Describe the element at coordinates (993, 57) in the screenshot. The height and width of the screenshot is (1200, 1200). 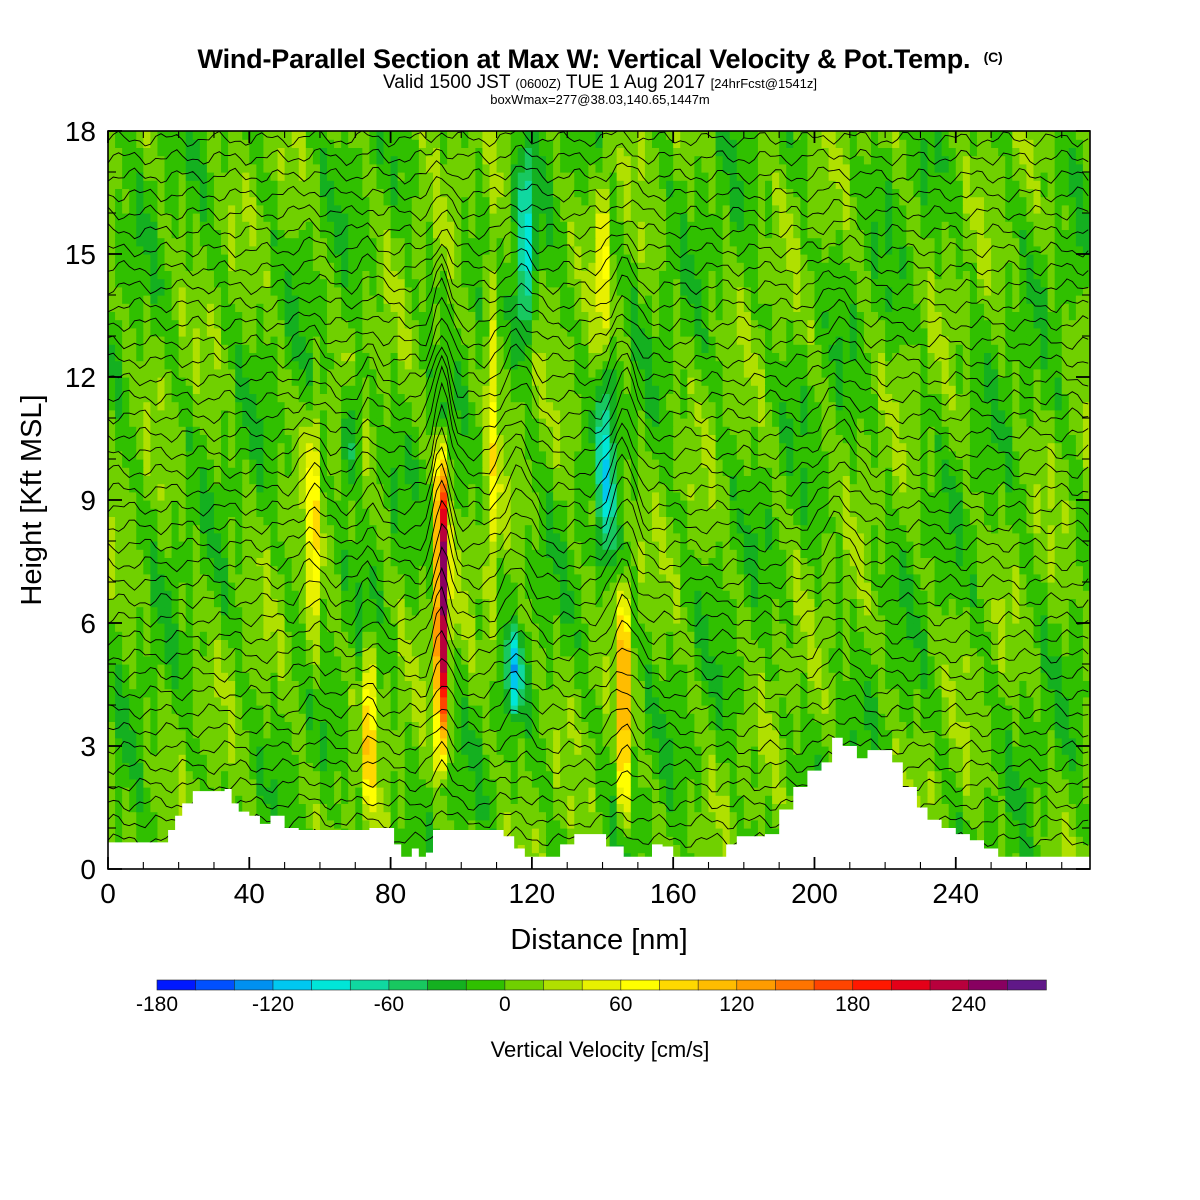
I see `title-units-tag: (C)` at that location.